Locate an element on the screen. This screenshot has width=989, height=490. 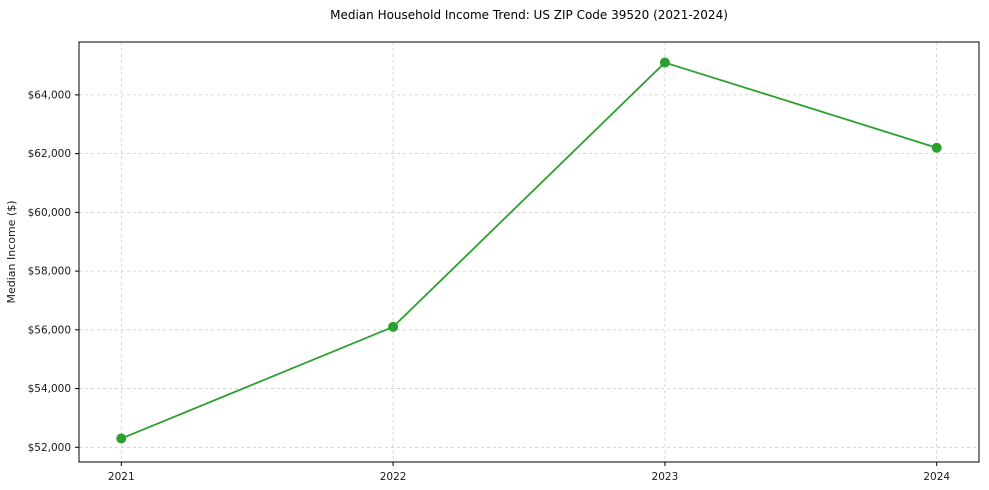
x-tick-label: 2021 is located at coordinates (121, 477).